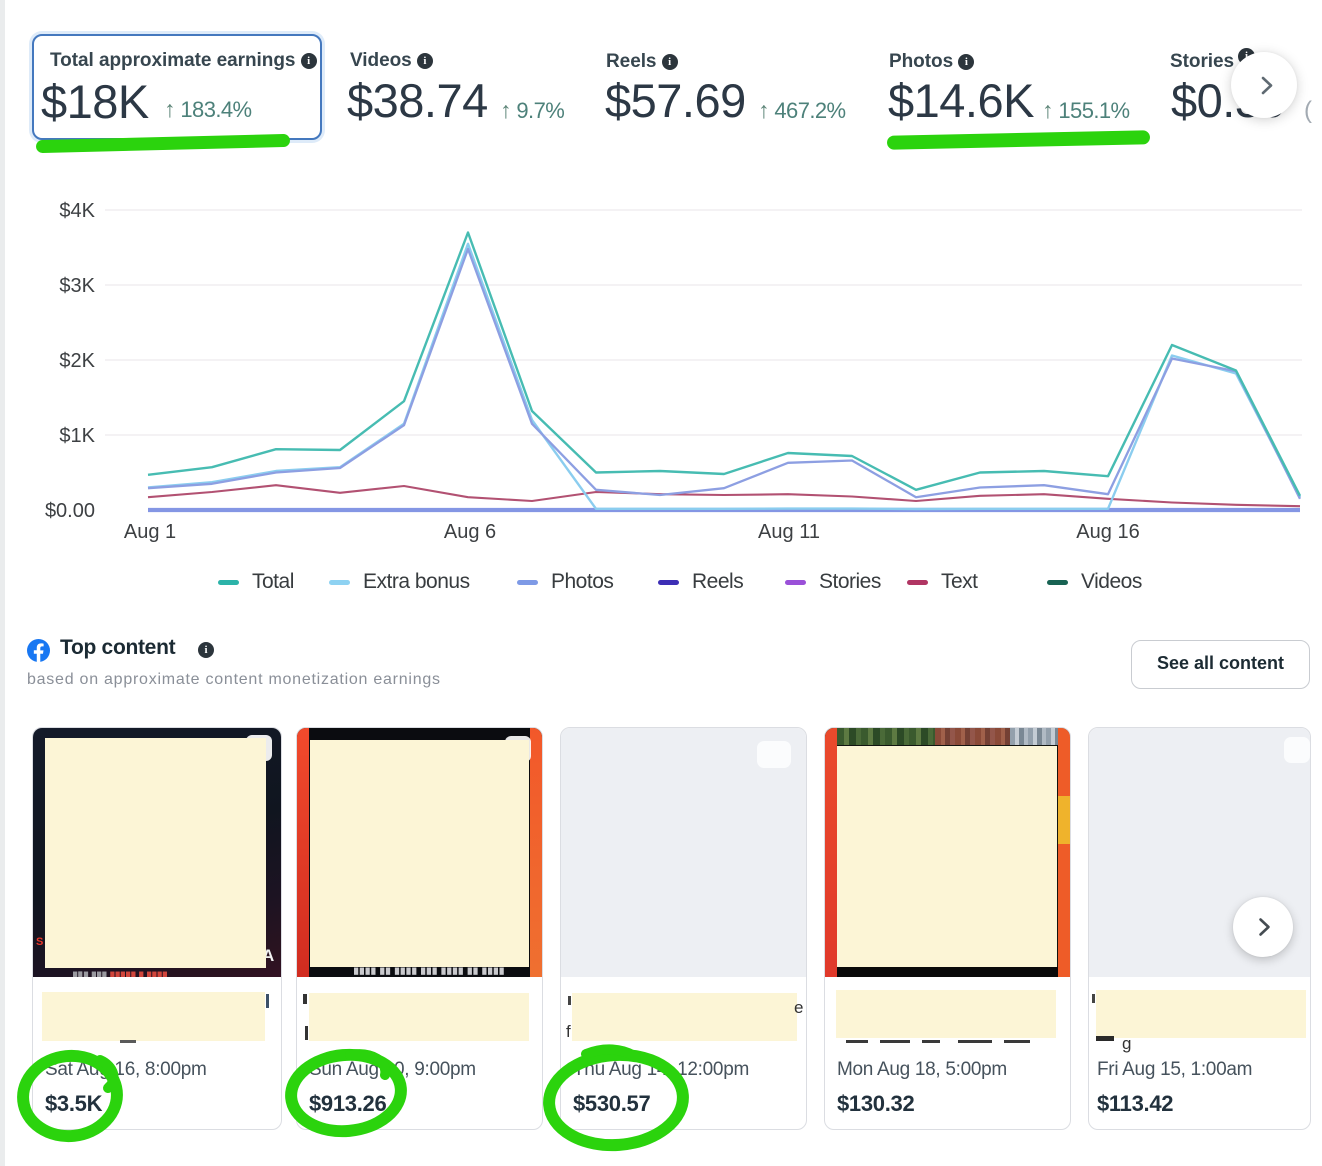  I want to click on svg-text: Aug 11, so click(789, 532).